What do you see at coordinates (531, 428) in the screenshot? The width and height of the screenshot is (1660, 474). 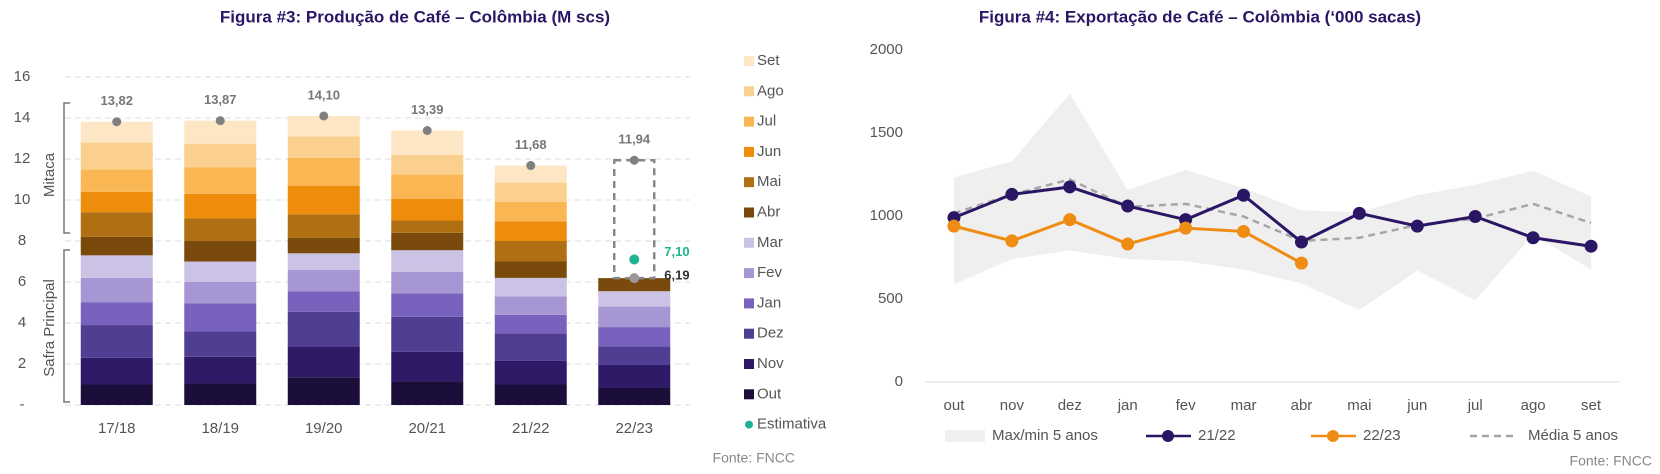 I see `x-tick-label: 21/22` at bounding box center [531, 428].